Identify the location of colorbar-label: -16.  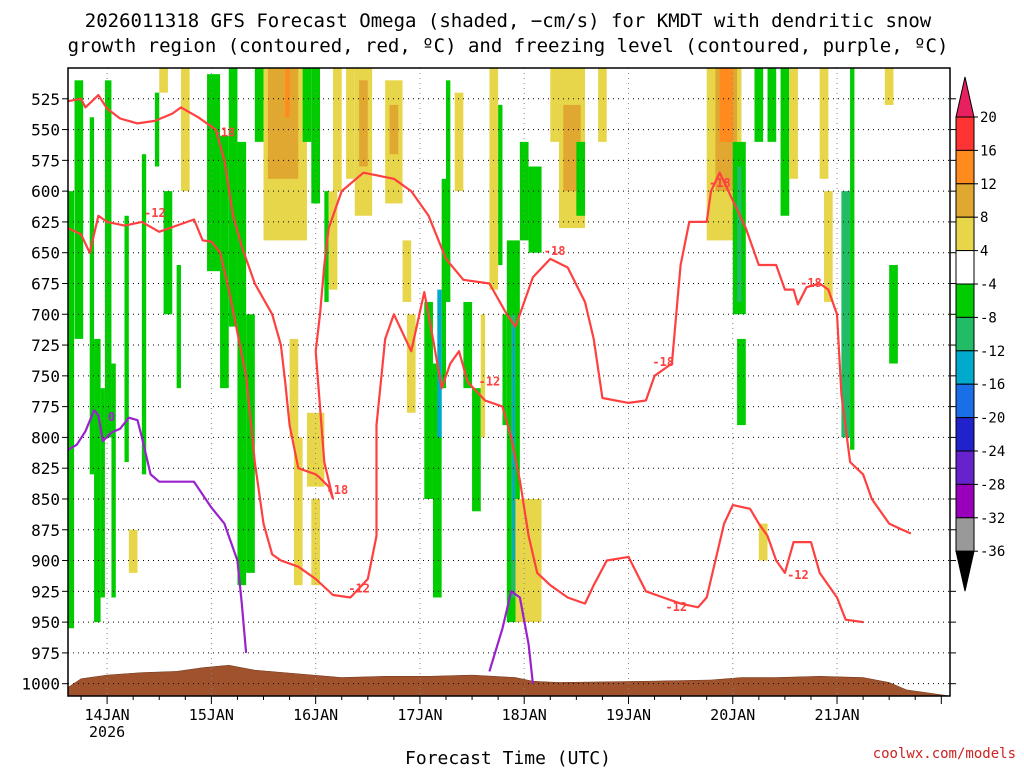
(992, 385).